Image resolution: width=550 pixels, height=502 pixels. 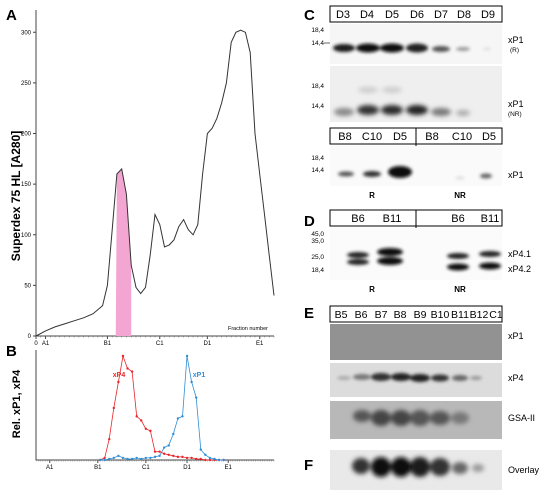 What do you see at coordinates (420, 315) in the screenshot?
I see `lane-e-4: B9` at bounding box center [420, 315].